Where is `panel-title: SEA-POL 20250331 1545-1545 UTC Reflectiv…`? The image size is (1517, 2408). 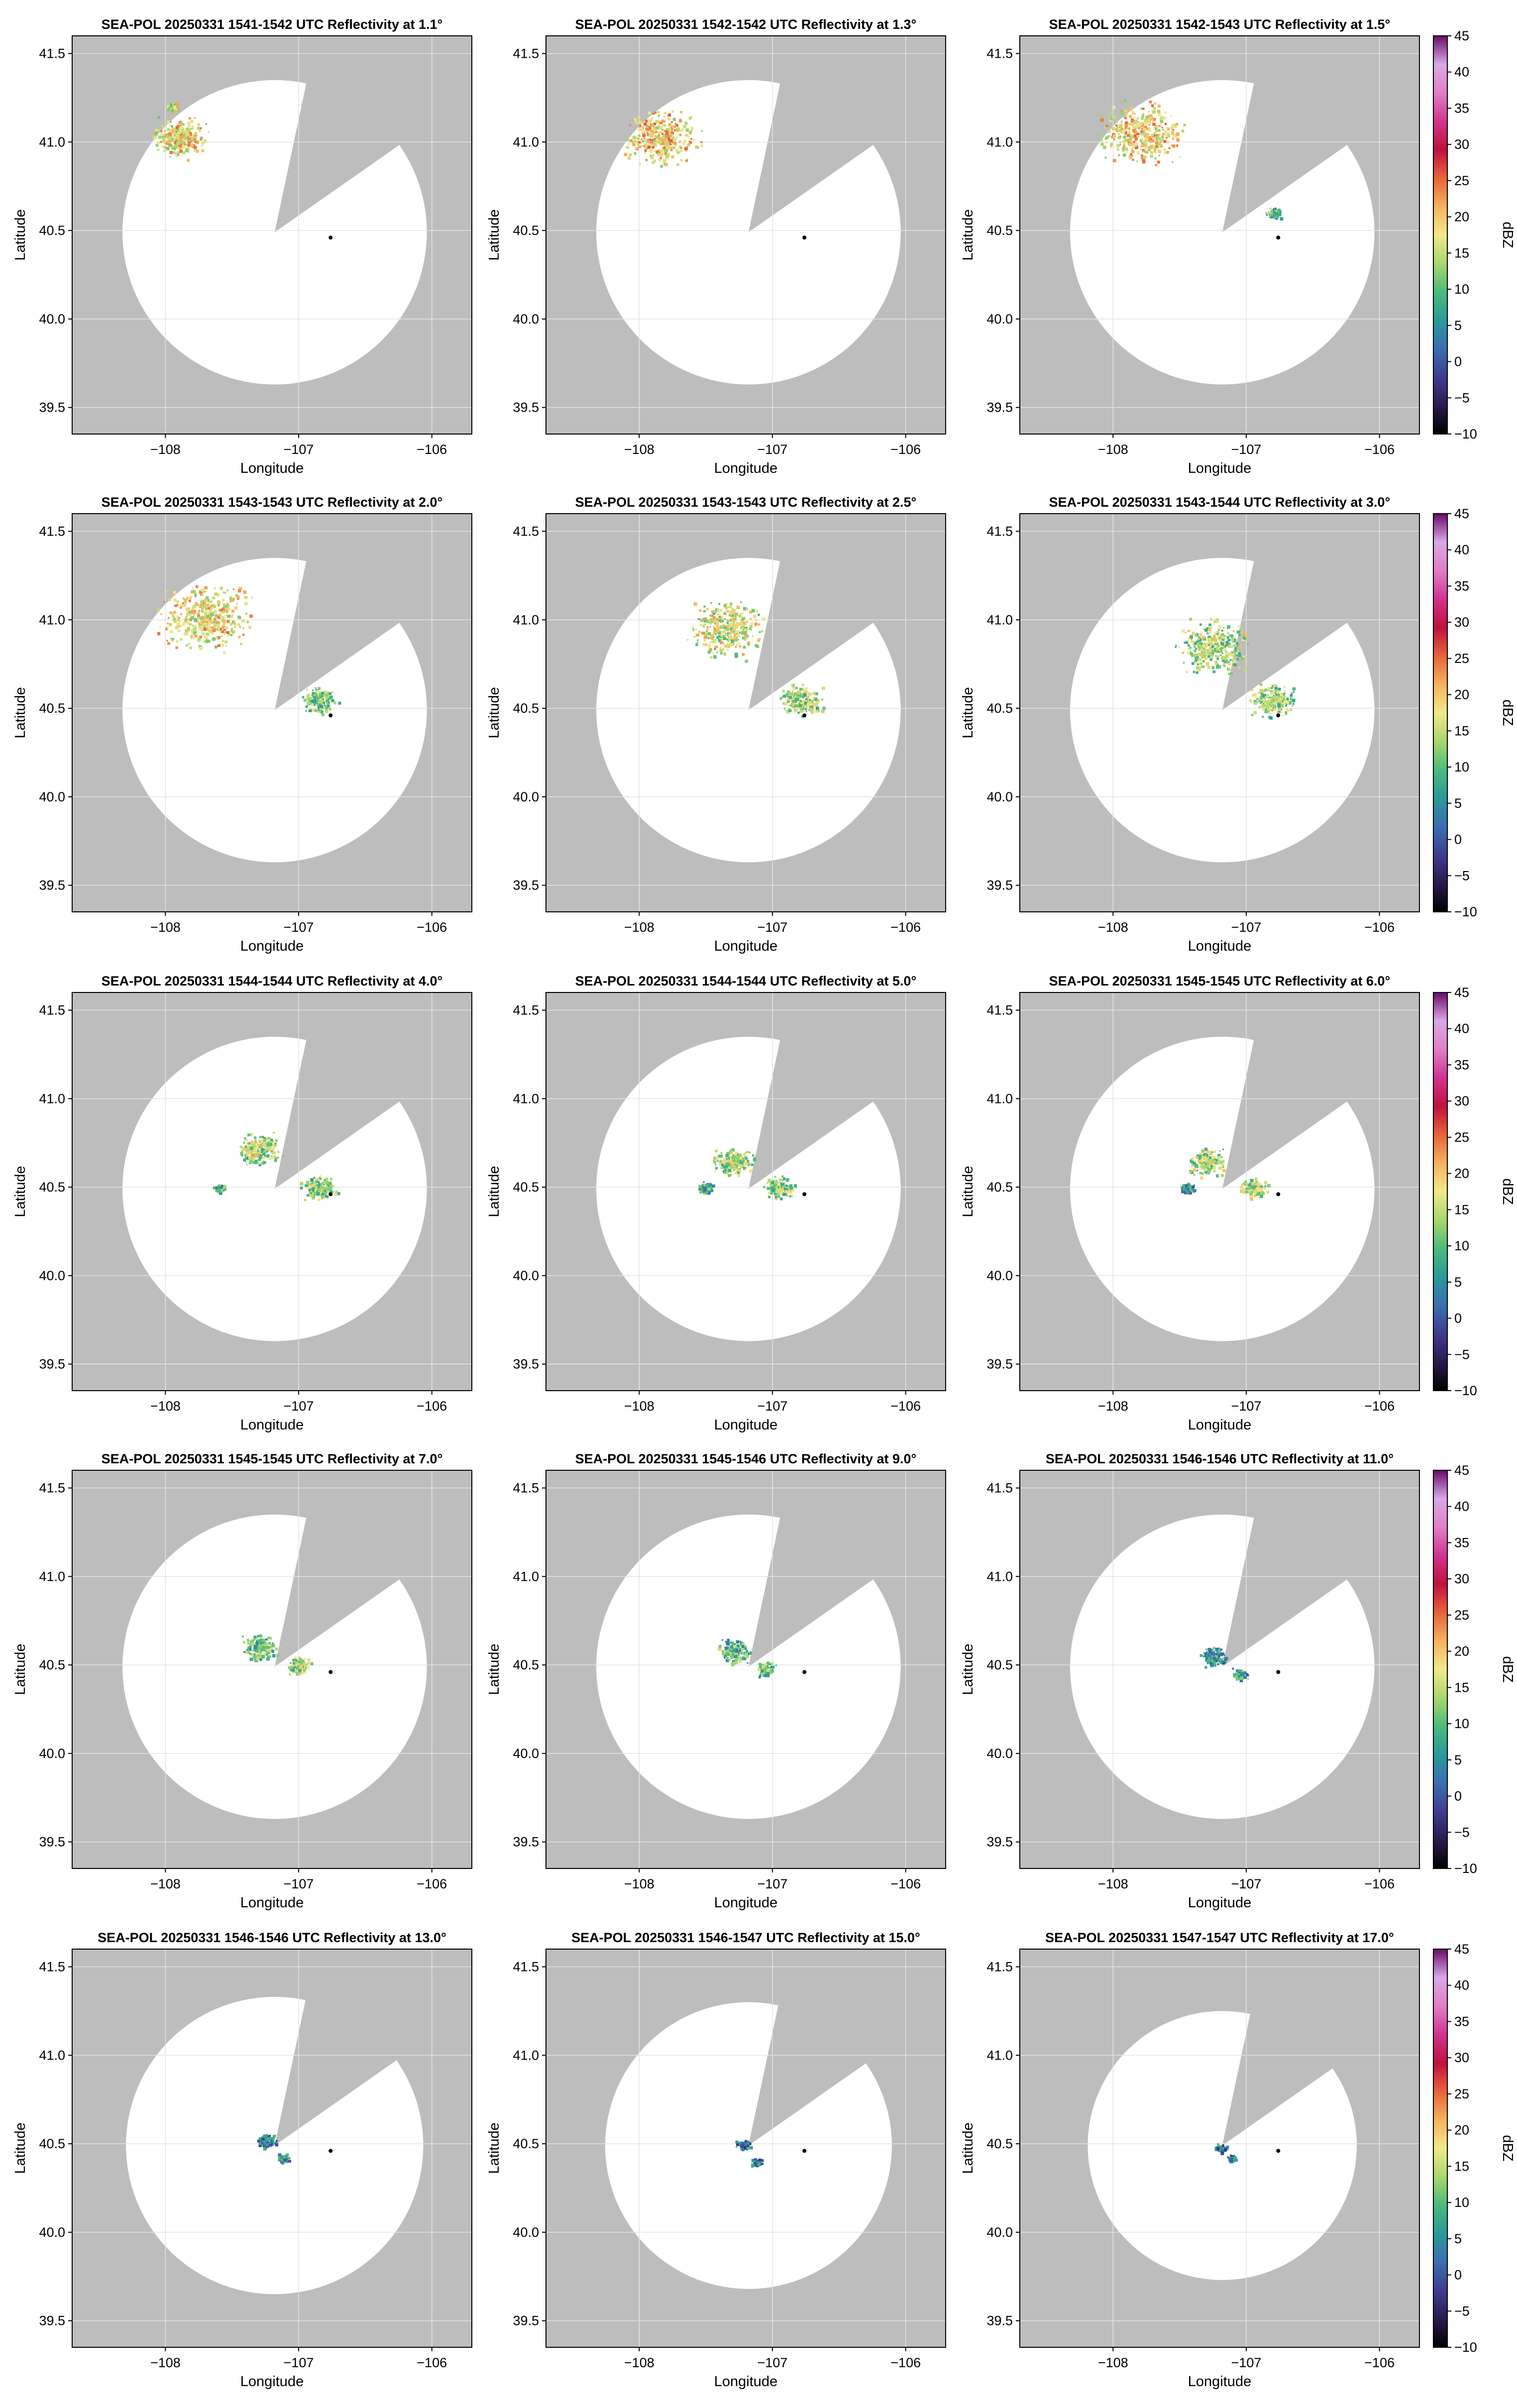
panel-title: SEA-POL 20250331 1545-1545 UTC Reflectiv… is located at coordinates (1220, 981).